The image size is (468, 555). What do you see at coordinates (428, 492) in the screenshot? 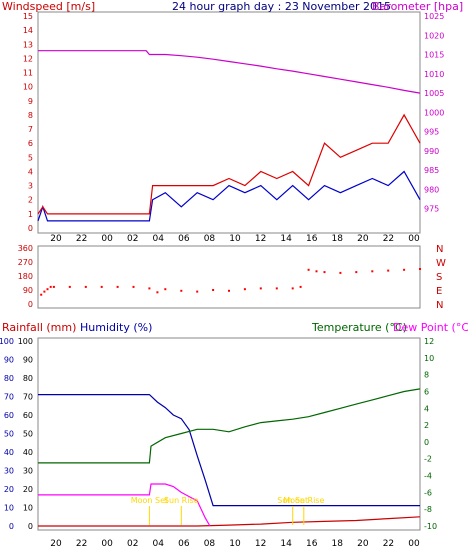
I see `temperature-y-tick: -6` at bounding box center [428, 492].